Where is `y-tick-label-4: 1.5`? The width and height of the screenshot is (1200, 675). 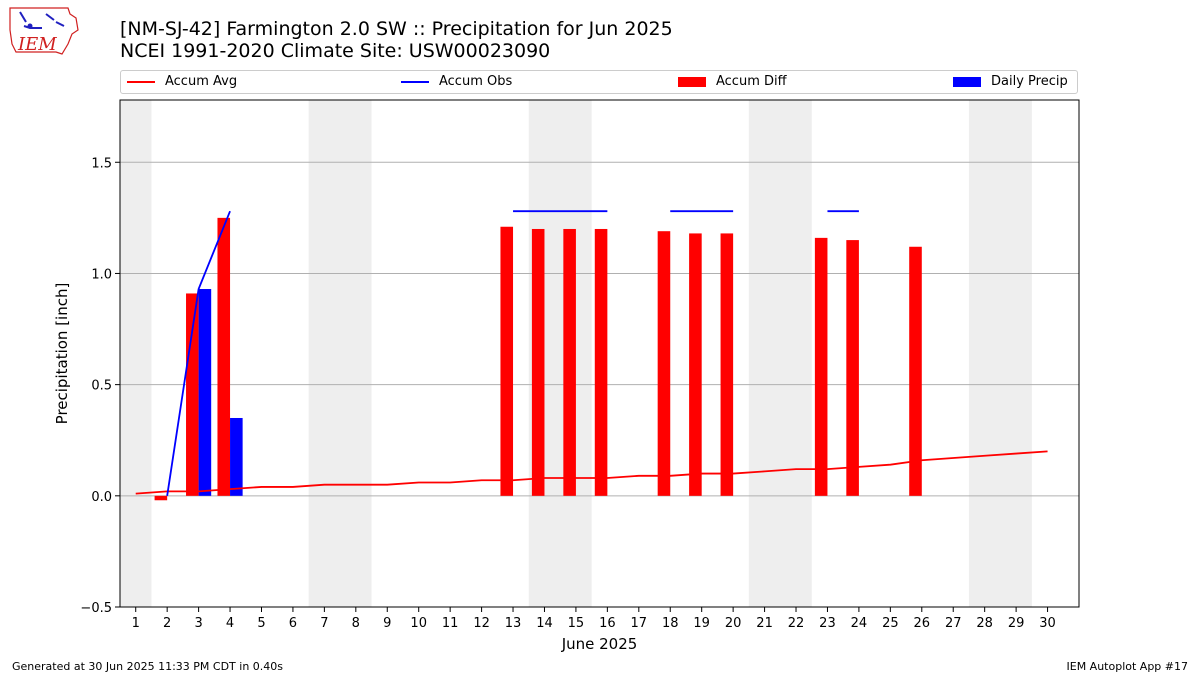 y-tick-label-4: 1.5 is located at coordinates (101, 163).